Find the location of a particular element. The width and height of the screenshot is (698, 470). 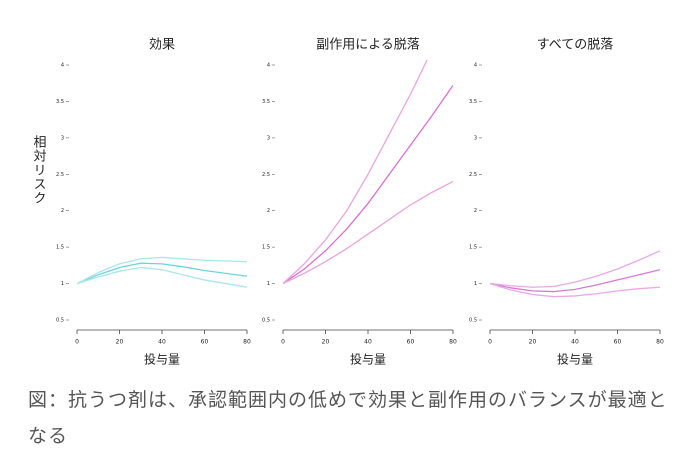

caption: 図：抗うつ剤は、承認範囲内の低めで効果と副作用のバランスが最適となる is located at coordinates (348, 418).